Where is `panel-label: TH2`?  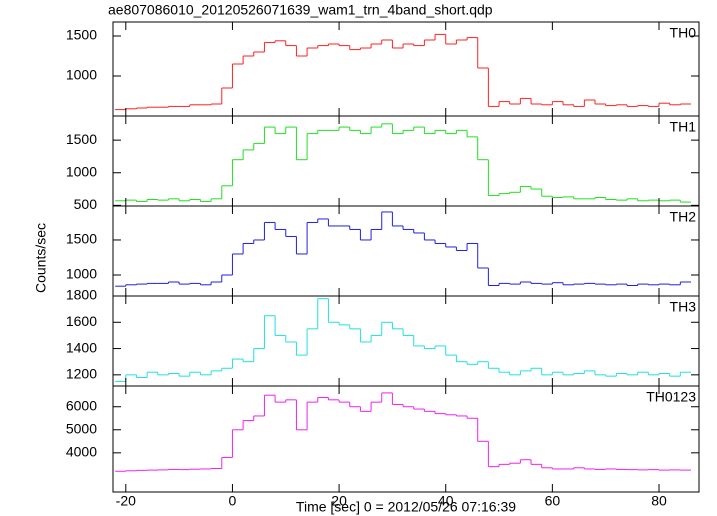 panel-label: TH2 is located at coordinates (683, 217).